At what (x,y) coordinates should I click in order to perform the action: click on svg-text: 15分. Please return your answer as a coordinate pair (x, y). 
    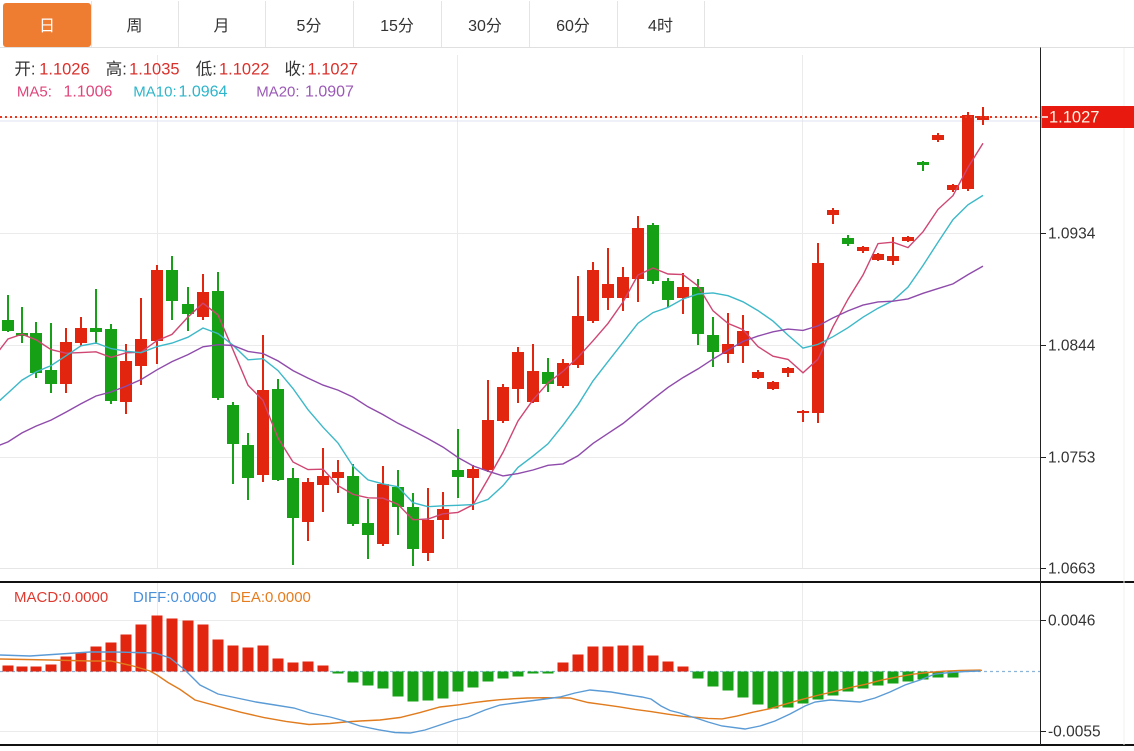
    Looking at the image, I should click on (397, 26).